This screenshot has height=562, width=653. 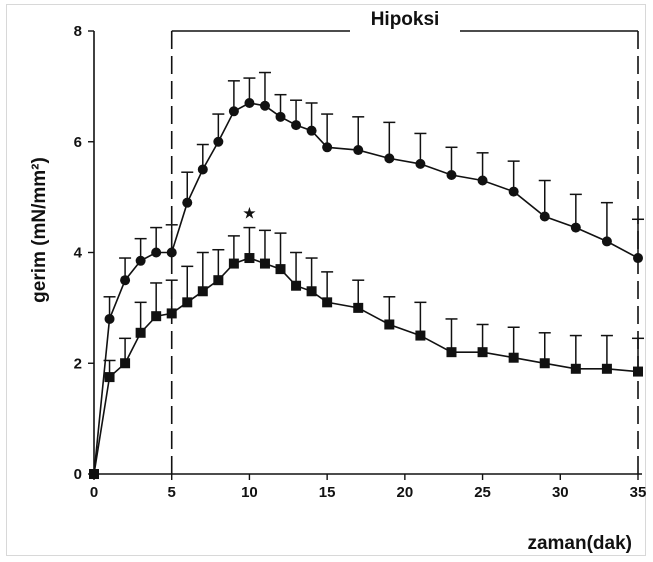 I want to click on x-tick-label: 25, so click(x=482, y=492).